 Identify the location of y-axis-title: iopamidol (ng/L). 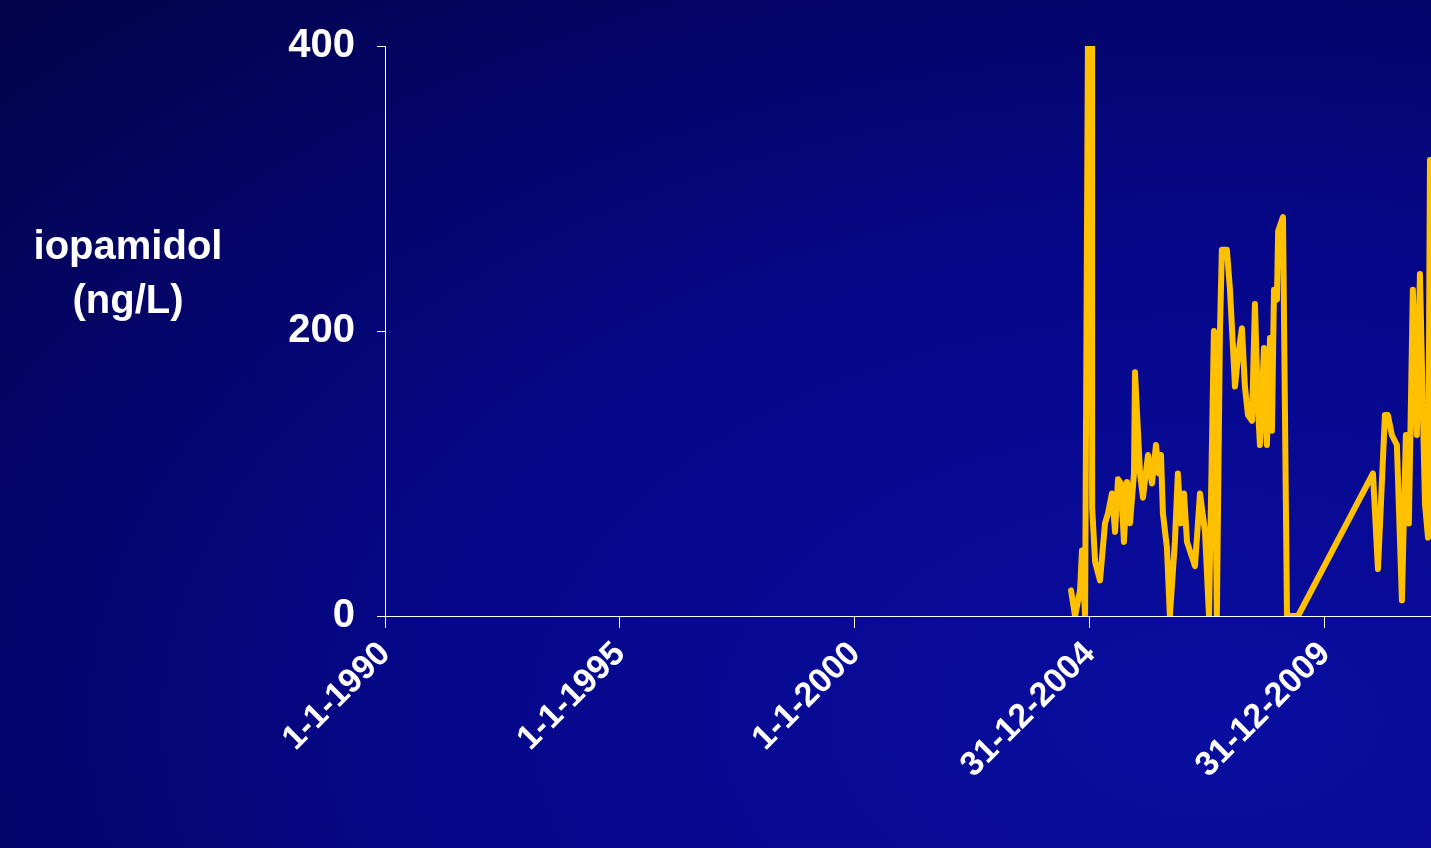
(128, 272).